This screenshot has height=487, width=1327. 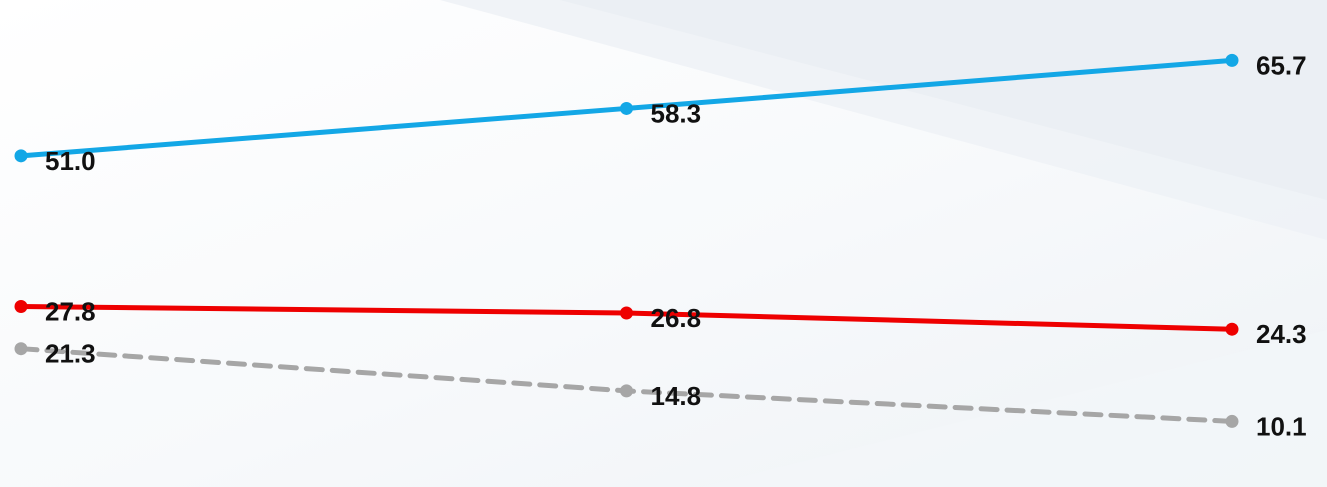 I want to click on data-label-2-2: 10.1, so click(x=1281, y=426).